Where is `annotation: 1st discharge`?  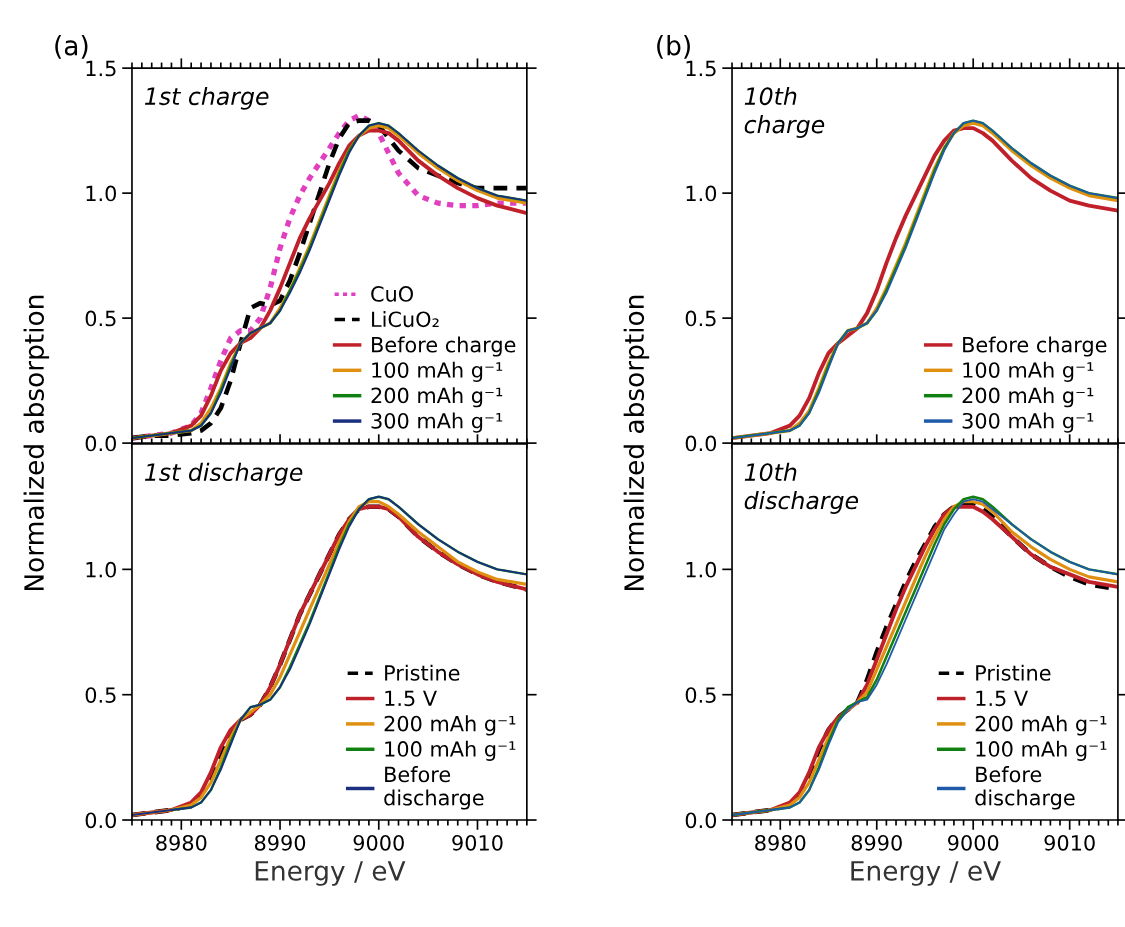
annotation: 1st discharge is located at coordinates (223, 474).